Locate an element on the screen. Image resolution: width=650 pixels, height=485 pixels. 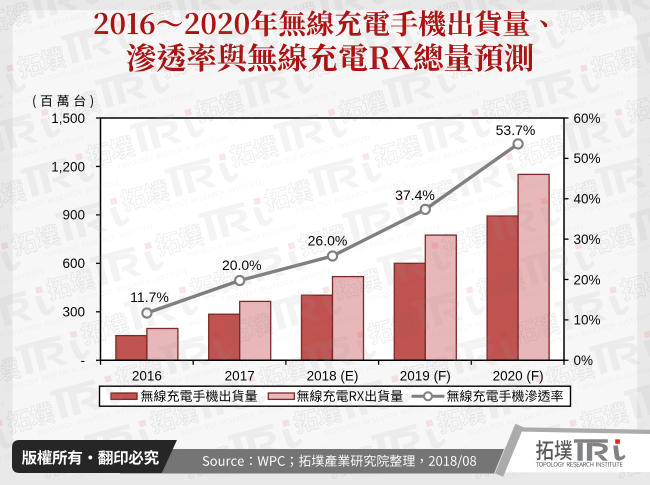
svg-text: 53.7% is located at coordinates (516, 130).